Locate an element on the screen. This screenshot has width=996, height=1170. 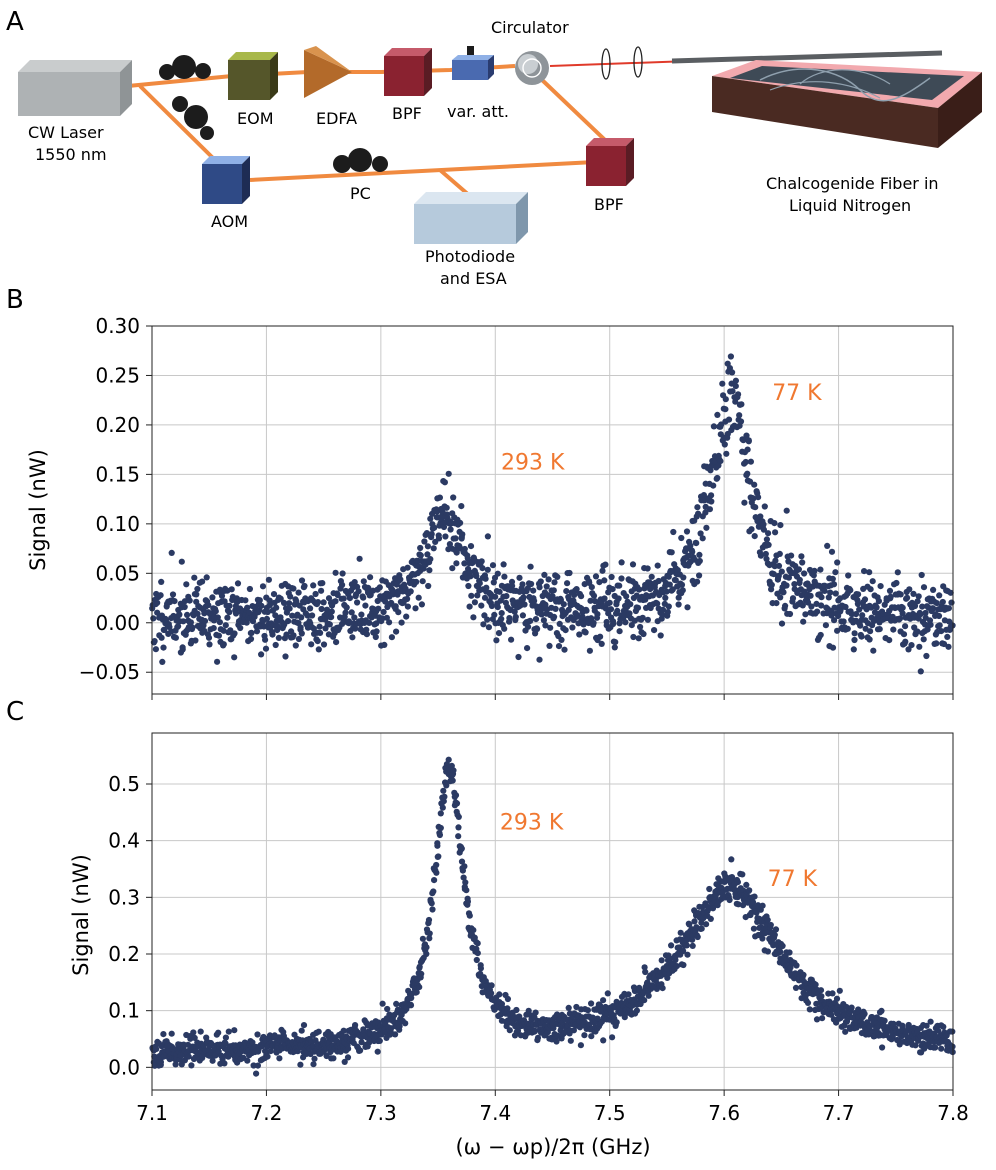
aom-label: AOM is located at coordinates (229, 221).